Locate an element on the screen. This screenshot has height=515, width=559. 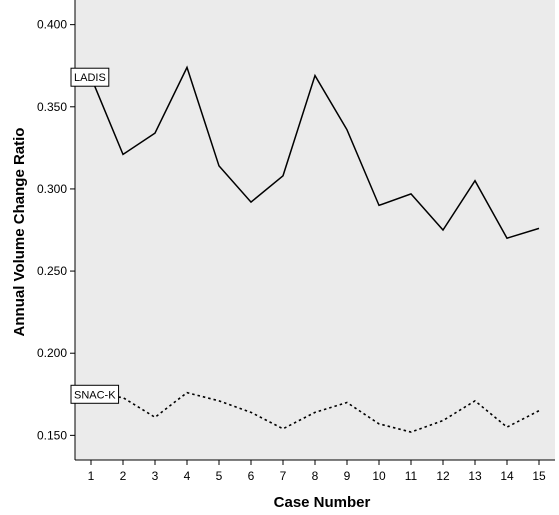
y-axis-ticks: 0.150 0.200 0.250 0.300 0.350 0.400 is located at coordinates (56, 230).